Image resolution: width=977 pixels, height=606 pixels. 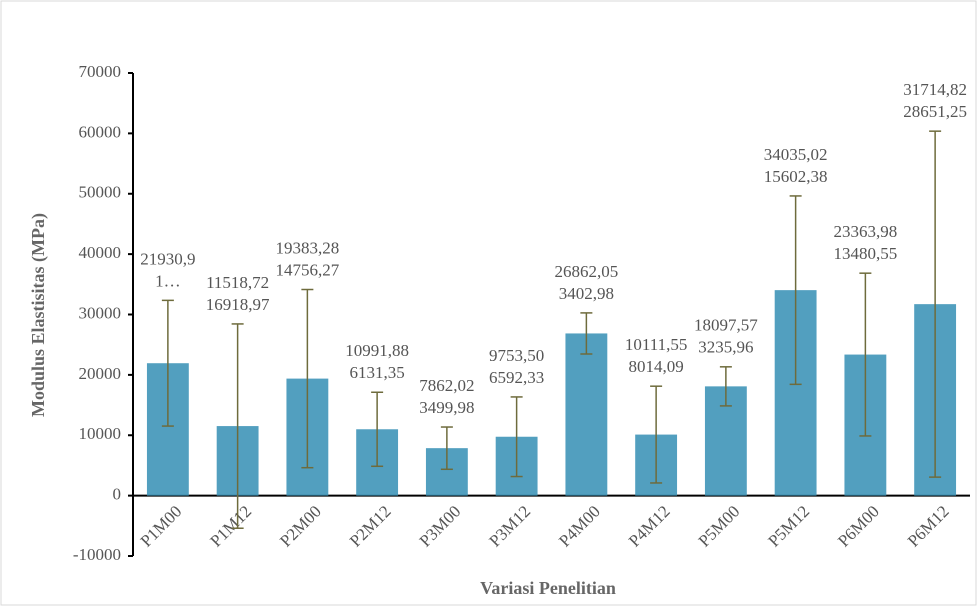 I want to click on error-label: 6592,33, so click(x=516, y=377).